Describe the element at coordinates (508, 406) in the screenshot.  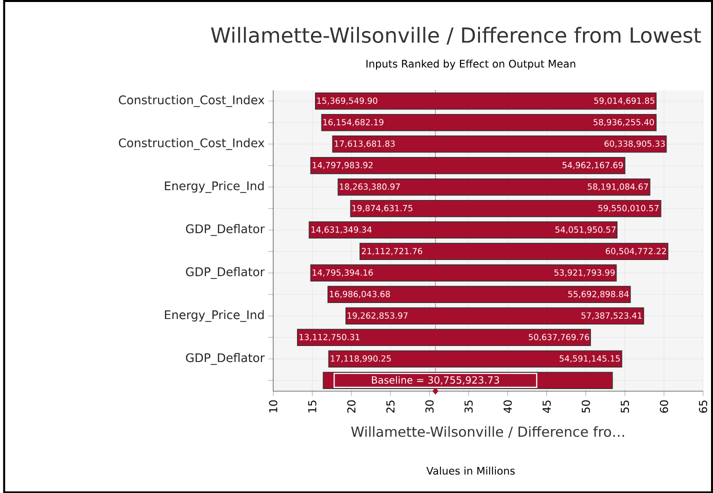
I see `x-tick-label: 40` at that location.